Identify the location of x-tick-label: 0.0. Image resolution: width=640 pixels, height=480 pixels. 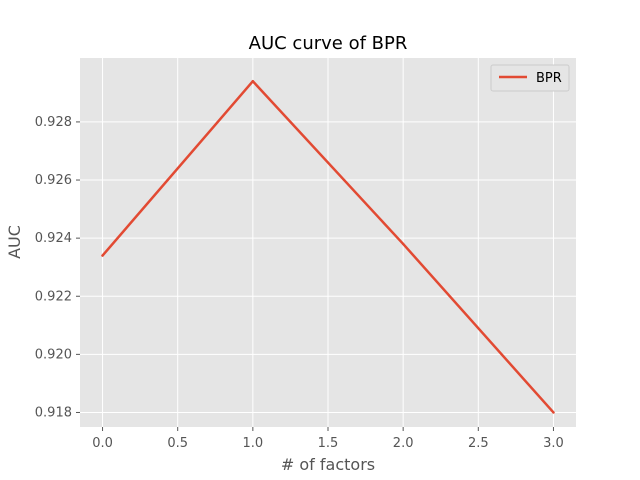
(102, 443).